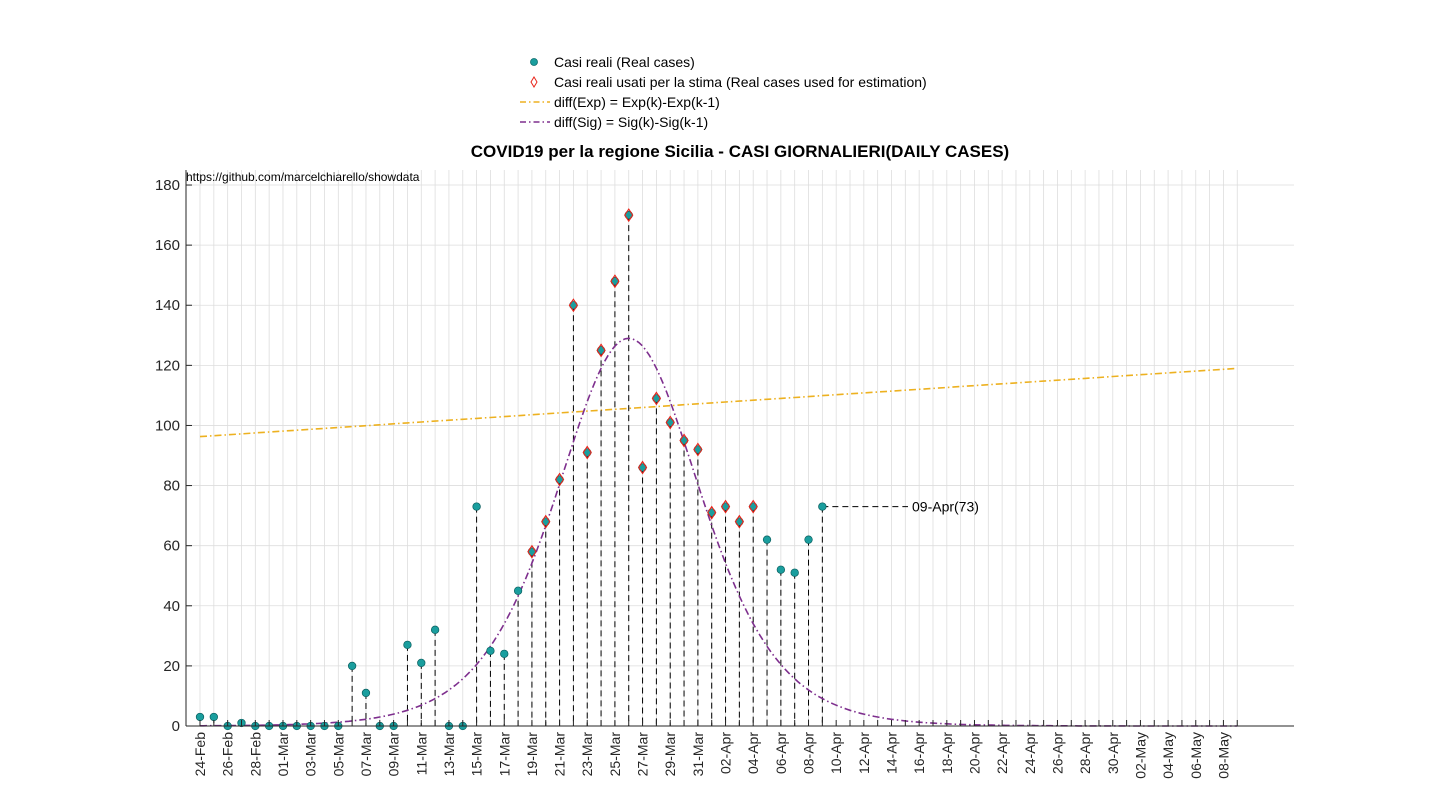 The width and height of the screenshot is (1430, 800). What do you see at coordinates (809, 753) in the screenshot?
I see `x-tick-label: 08-Apr` at bounding box center [809, 753].